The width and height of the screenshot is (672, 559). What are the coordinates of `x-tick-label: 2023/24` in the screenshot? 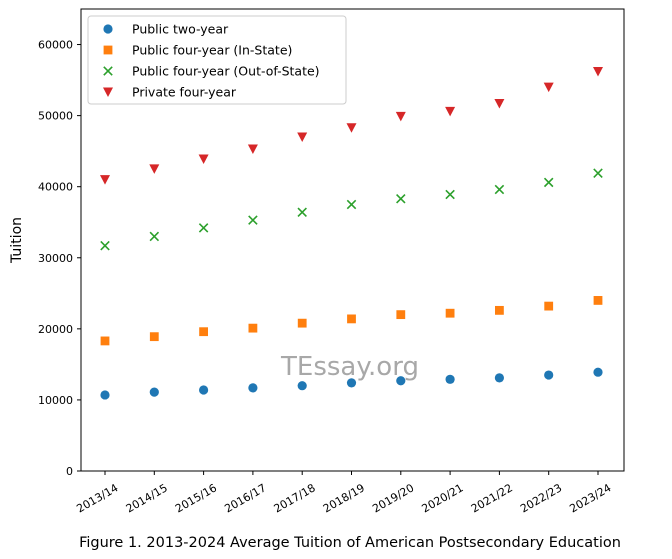 It's located at (590, 498).